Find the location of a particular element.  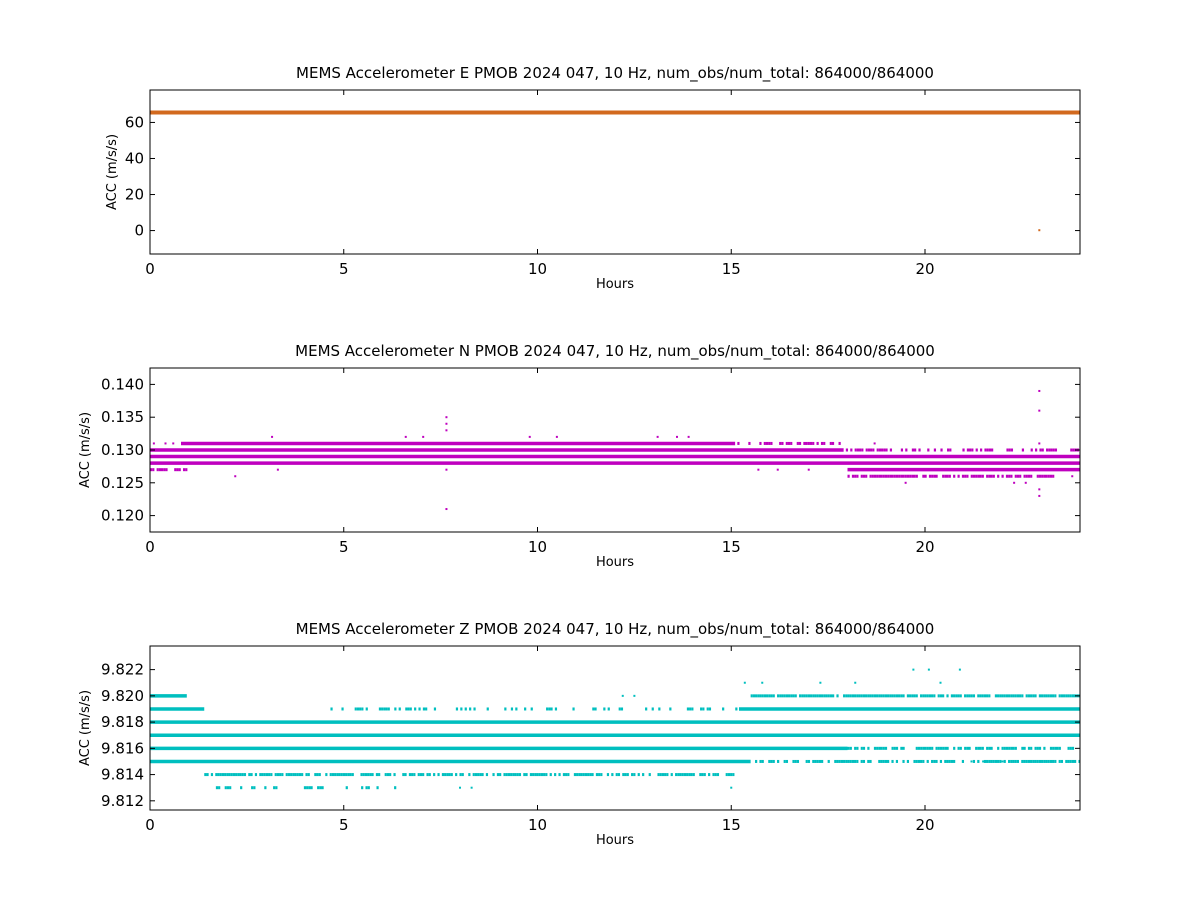

chart-1-xtick-label: 20 is located at coordinates (924, 269).